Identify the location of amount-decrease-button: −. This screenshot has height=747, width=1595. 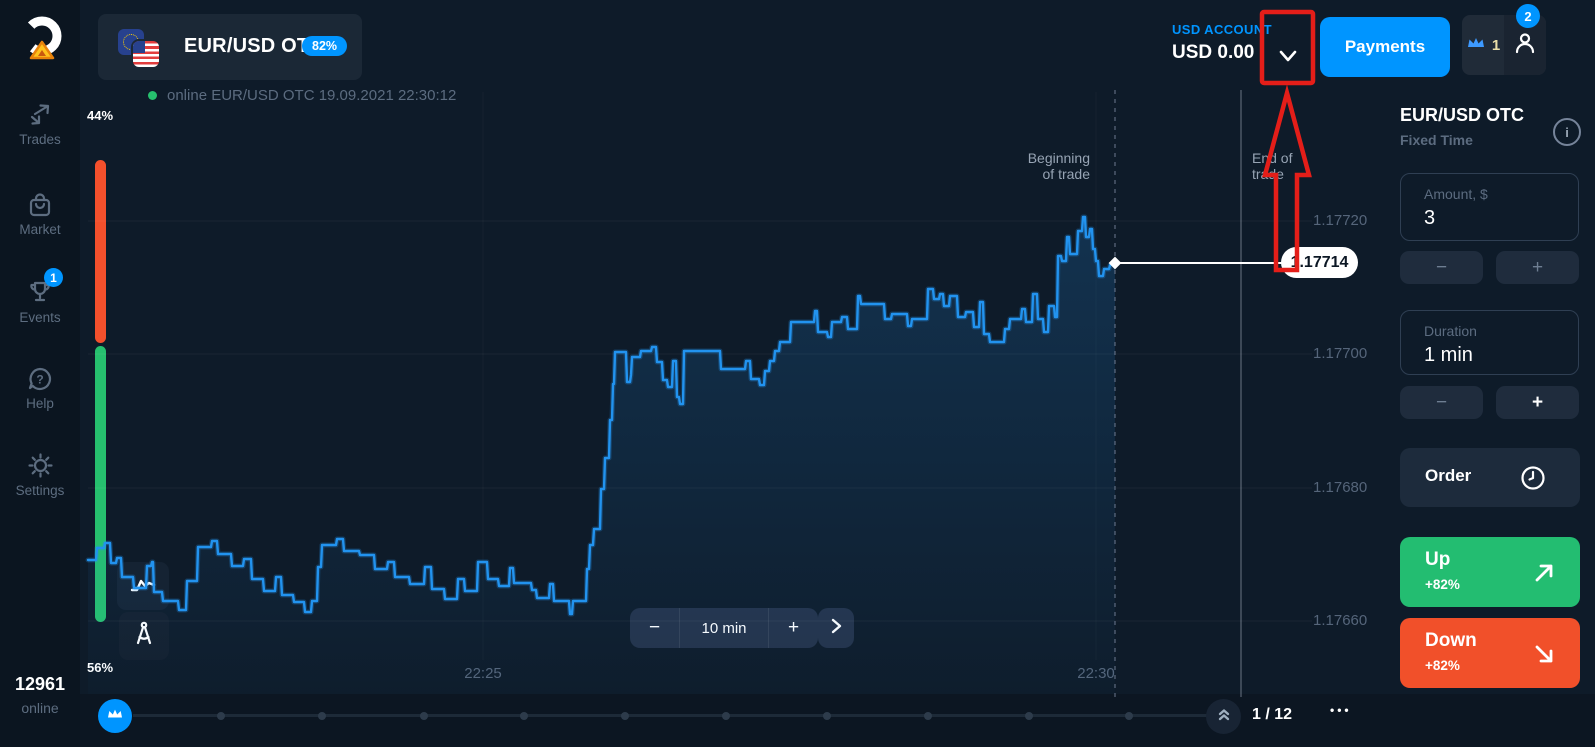
(1441, 267).